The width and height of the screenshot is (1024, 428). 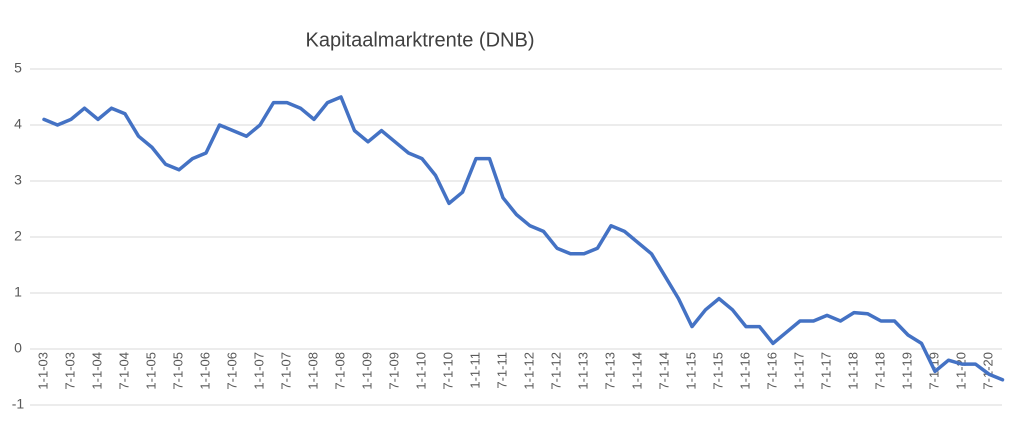 What do you see at coordinates (18, 124) in the screenshot?
I see `y-tick-label: 4` at bounding box center [18, 124].